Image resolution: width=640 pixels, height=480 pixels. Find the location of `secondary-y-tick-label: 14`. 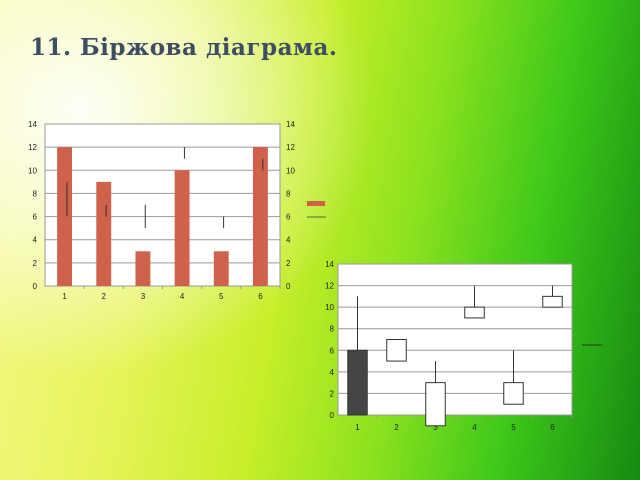

secondary-y-tick-label: 14 is located at coordinates (290, 124).